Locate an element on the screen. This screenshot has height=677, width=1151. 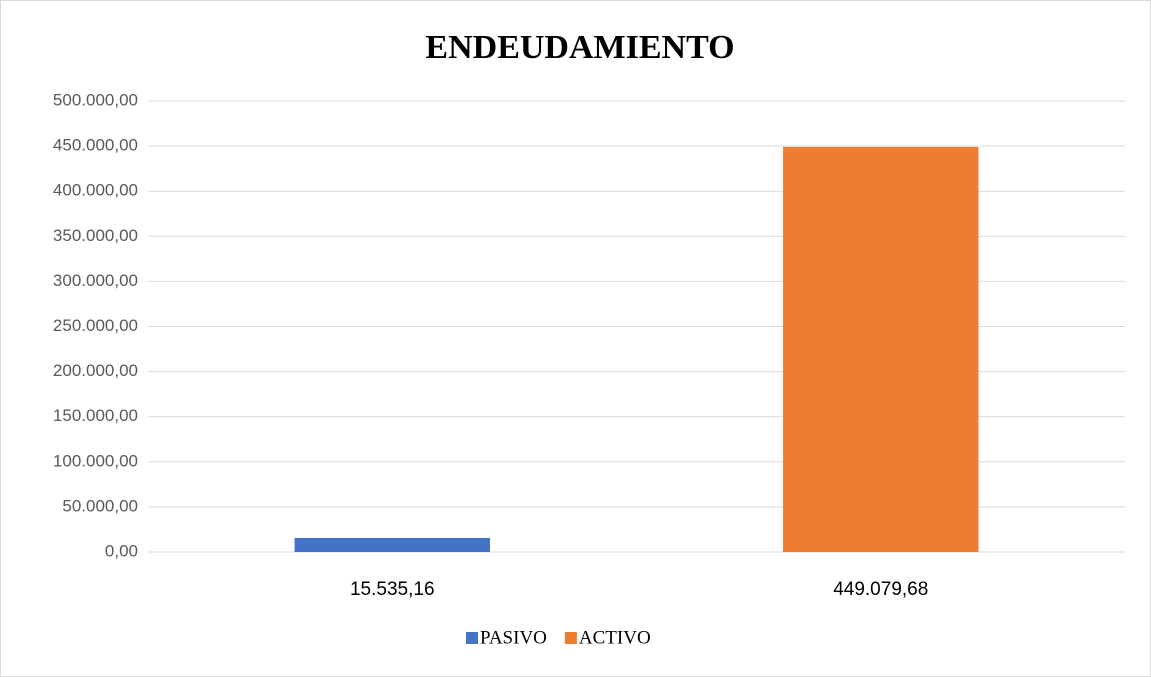
y-tick-label: 0,00 is located at coordinates (121, 550).